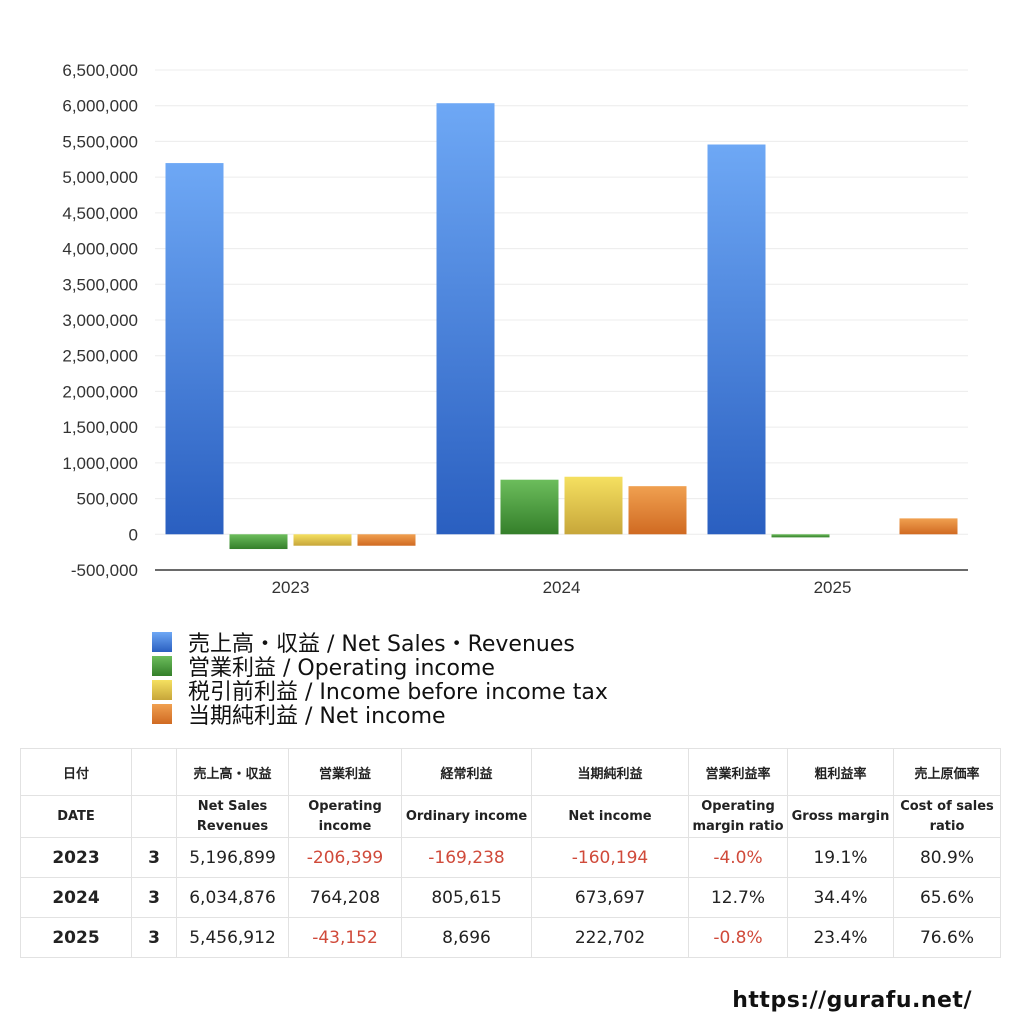  What do you see at coordinates (840, 937) in the screenshot?
I see `value-cell: 23.4%` at bounding box center [840, 937].